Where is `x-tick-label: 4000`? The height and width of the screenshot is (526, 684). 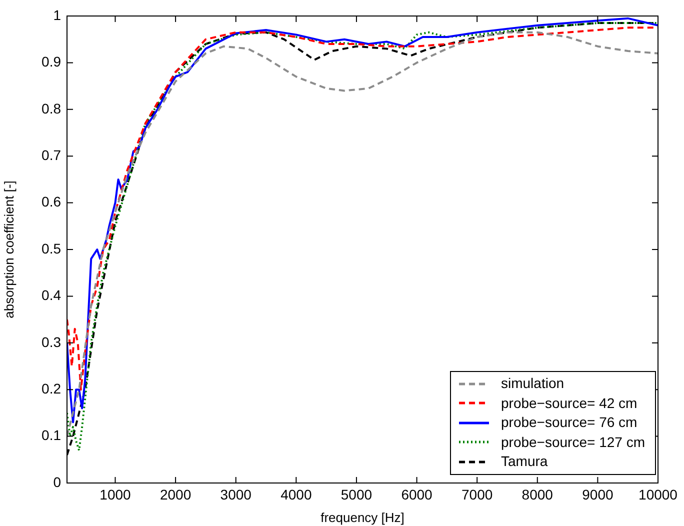 x-tick-label: 4000 is located at coordinates (296, 494).